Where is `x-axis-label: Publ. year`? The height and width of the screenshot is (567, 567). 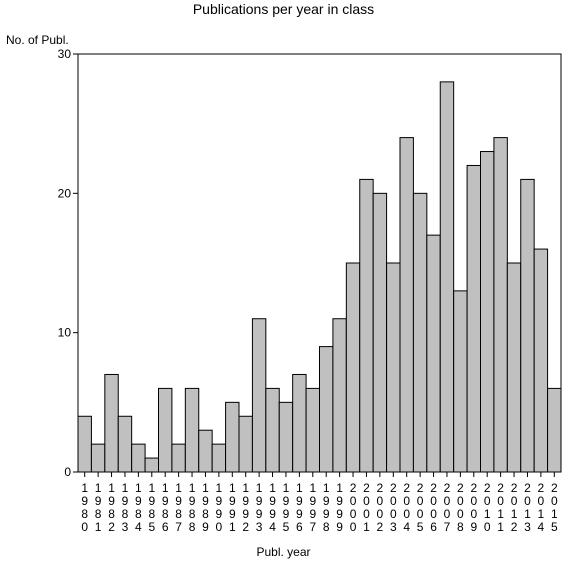
x-axis-label: Publ. year is located at coordinates (283, 552).